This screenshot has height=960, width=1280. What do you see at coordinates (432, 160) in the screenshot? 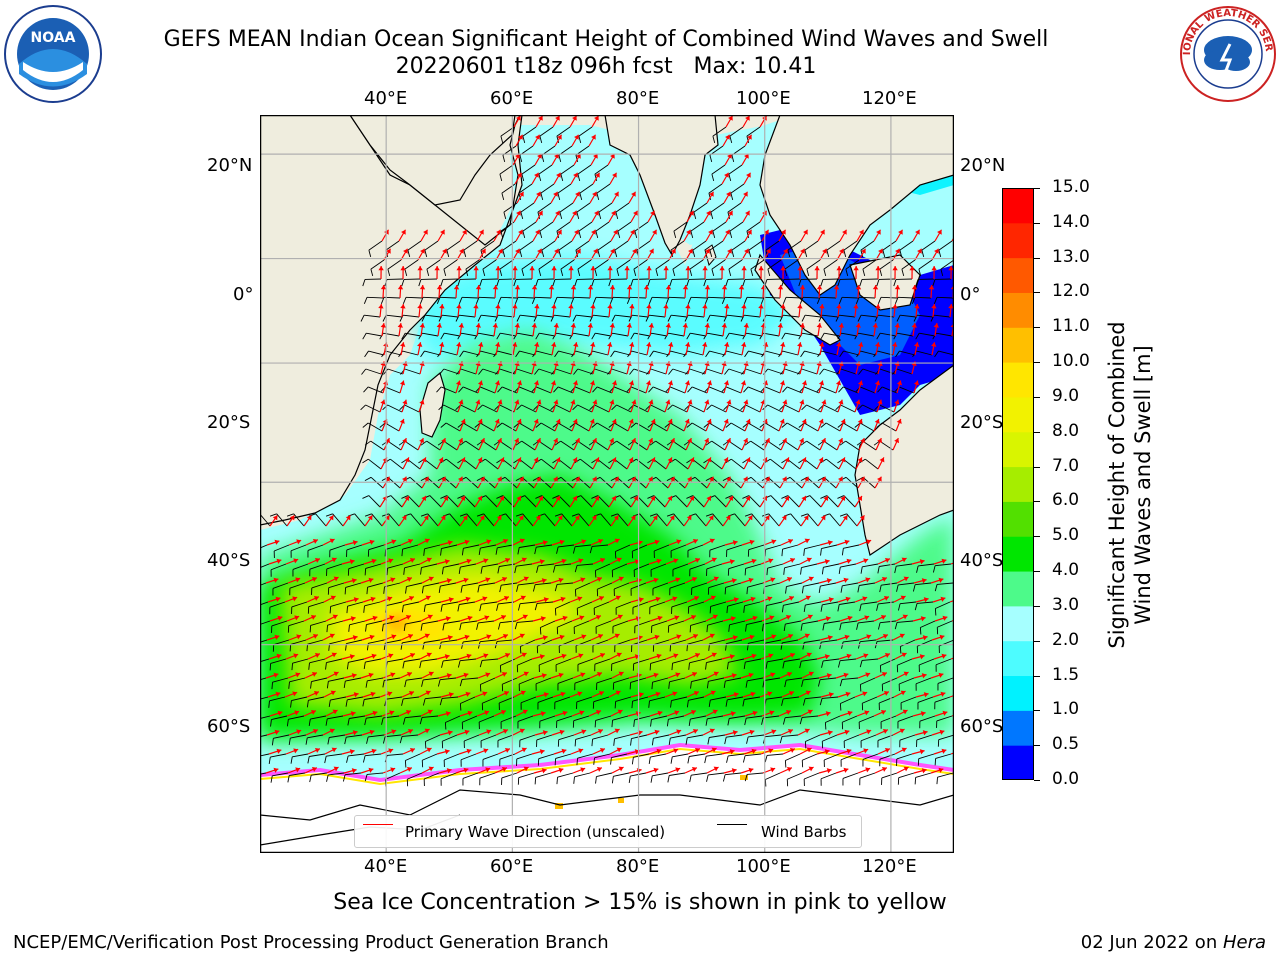
I see `arabia-land` at bounding box center [432, 160].